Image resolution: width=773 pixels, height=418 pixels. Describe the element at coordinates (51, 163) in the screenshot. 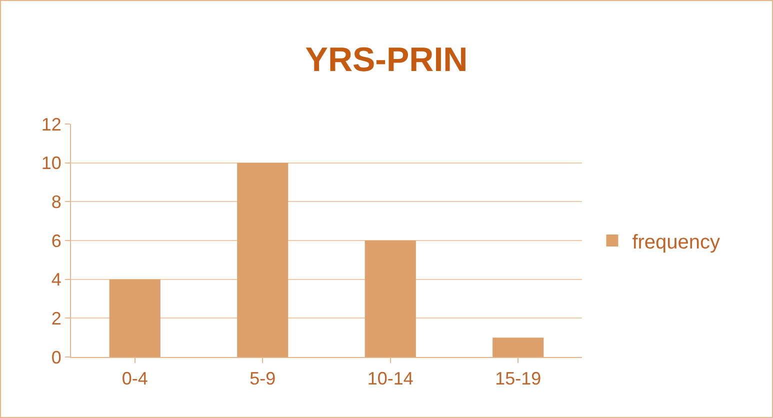

I see `y-tick-label: 10` at that location.